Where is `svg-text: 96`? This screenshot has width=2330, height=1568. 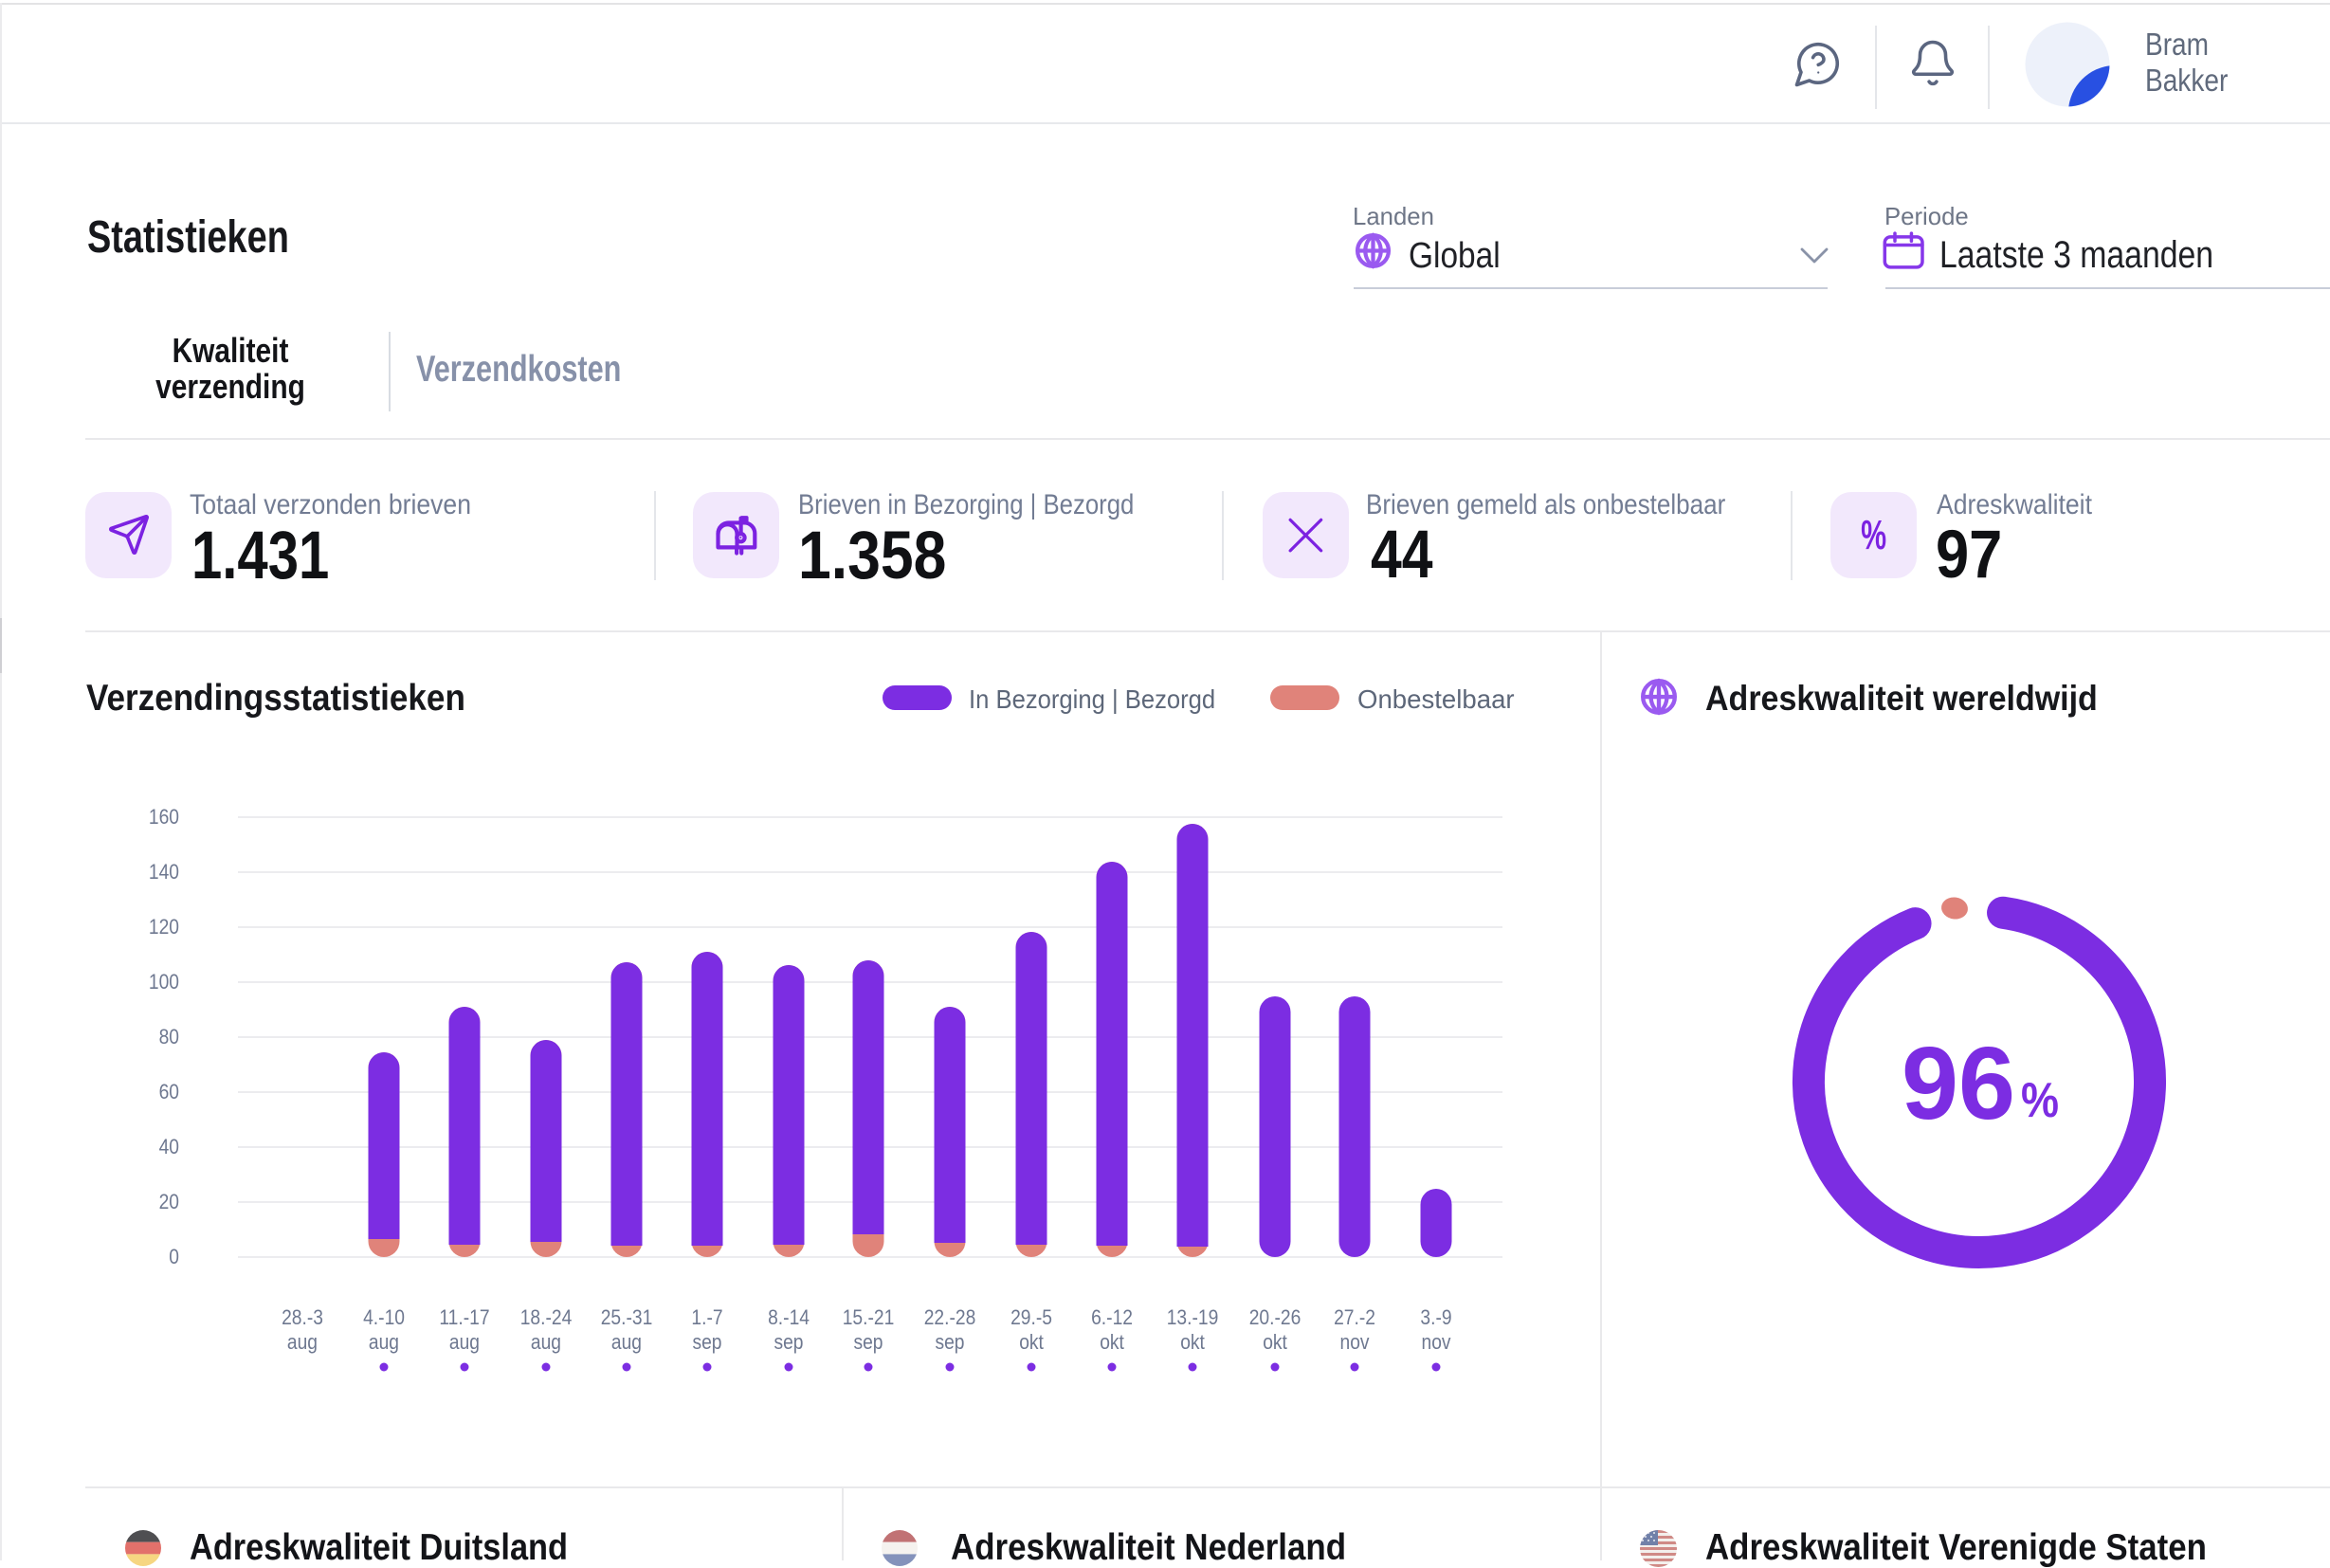
svg-text: 96 is located at coordinates (1958, 1083).